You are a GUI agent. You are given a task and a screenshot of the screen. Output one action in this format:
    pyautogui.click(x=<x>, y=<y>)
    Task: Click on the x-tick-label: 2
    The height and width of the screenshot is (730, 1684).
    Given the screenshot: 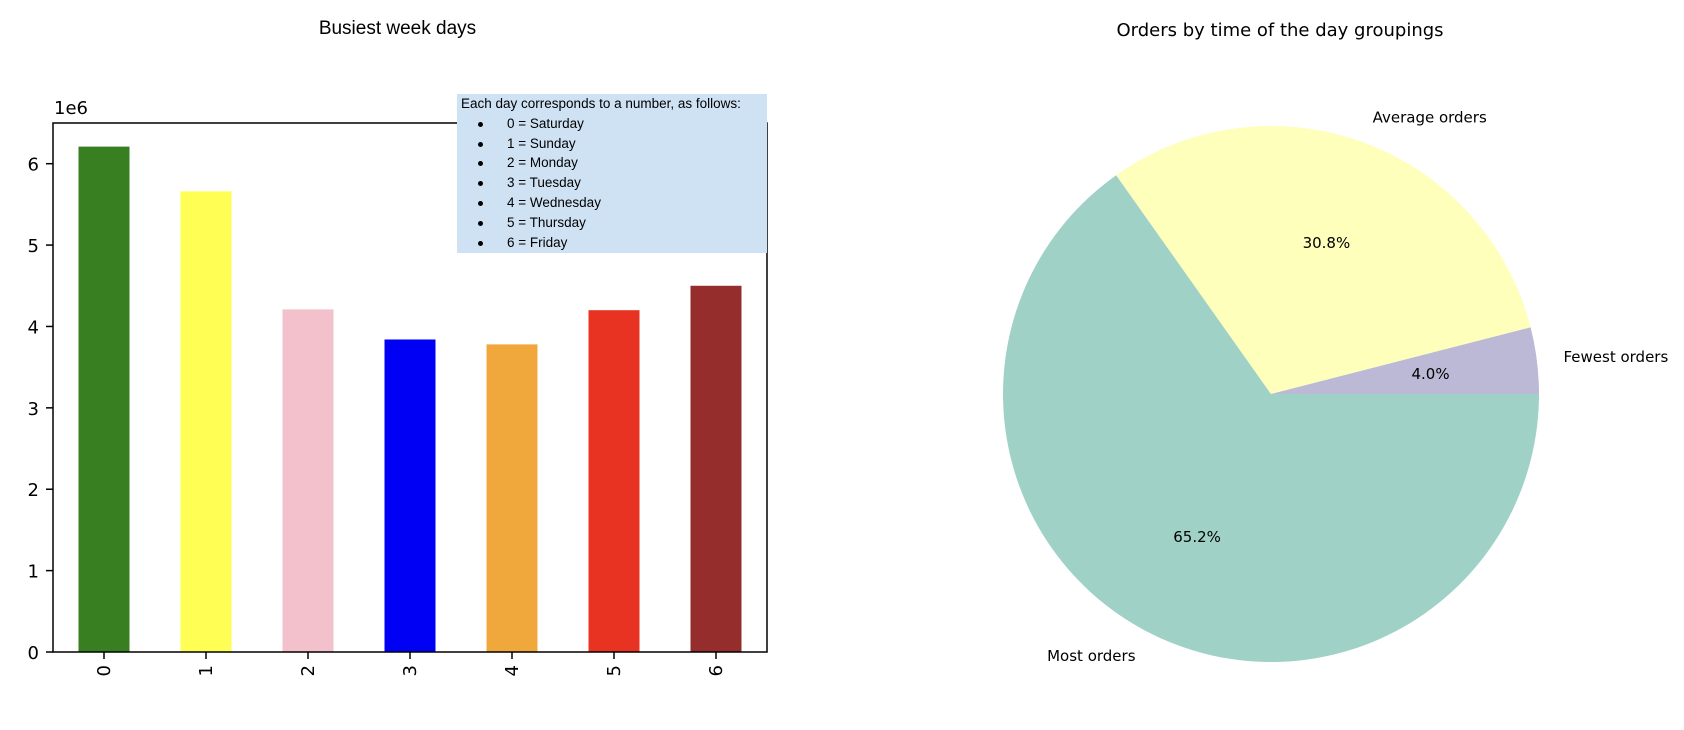 What is the action you would take?
    pyautogui.click(x=308, y=670)
    